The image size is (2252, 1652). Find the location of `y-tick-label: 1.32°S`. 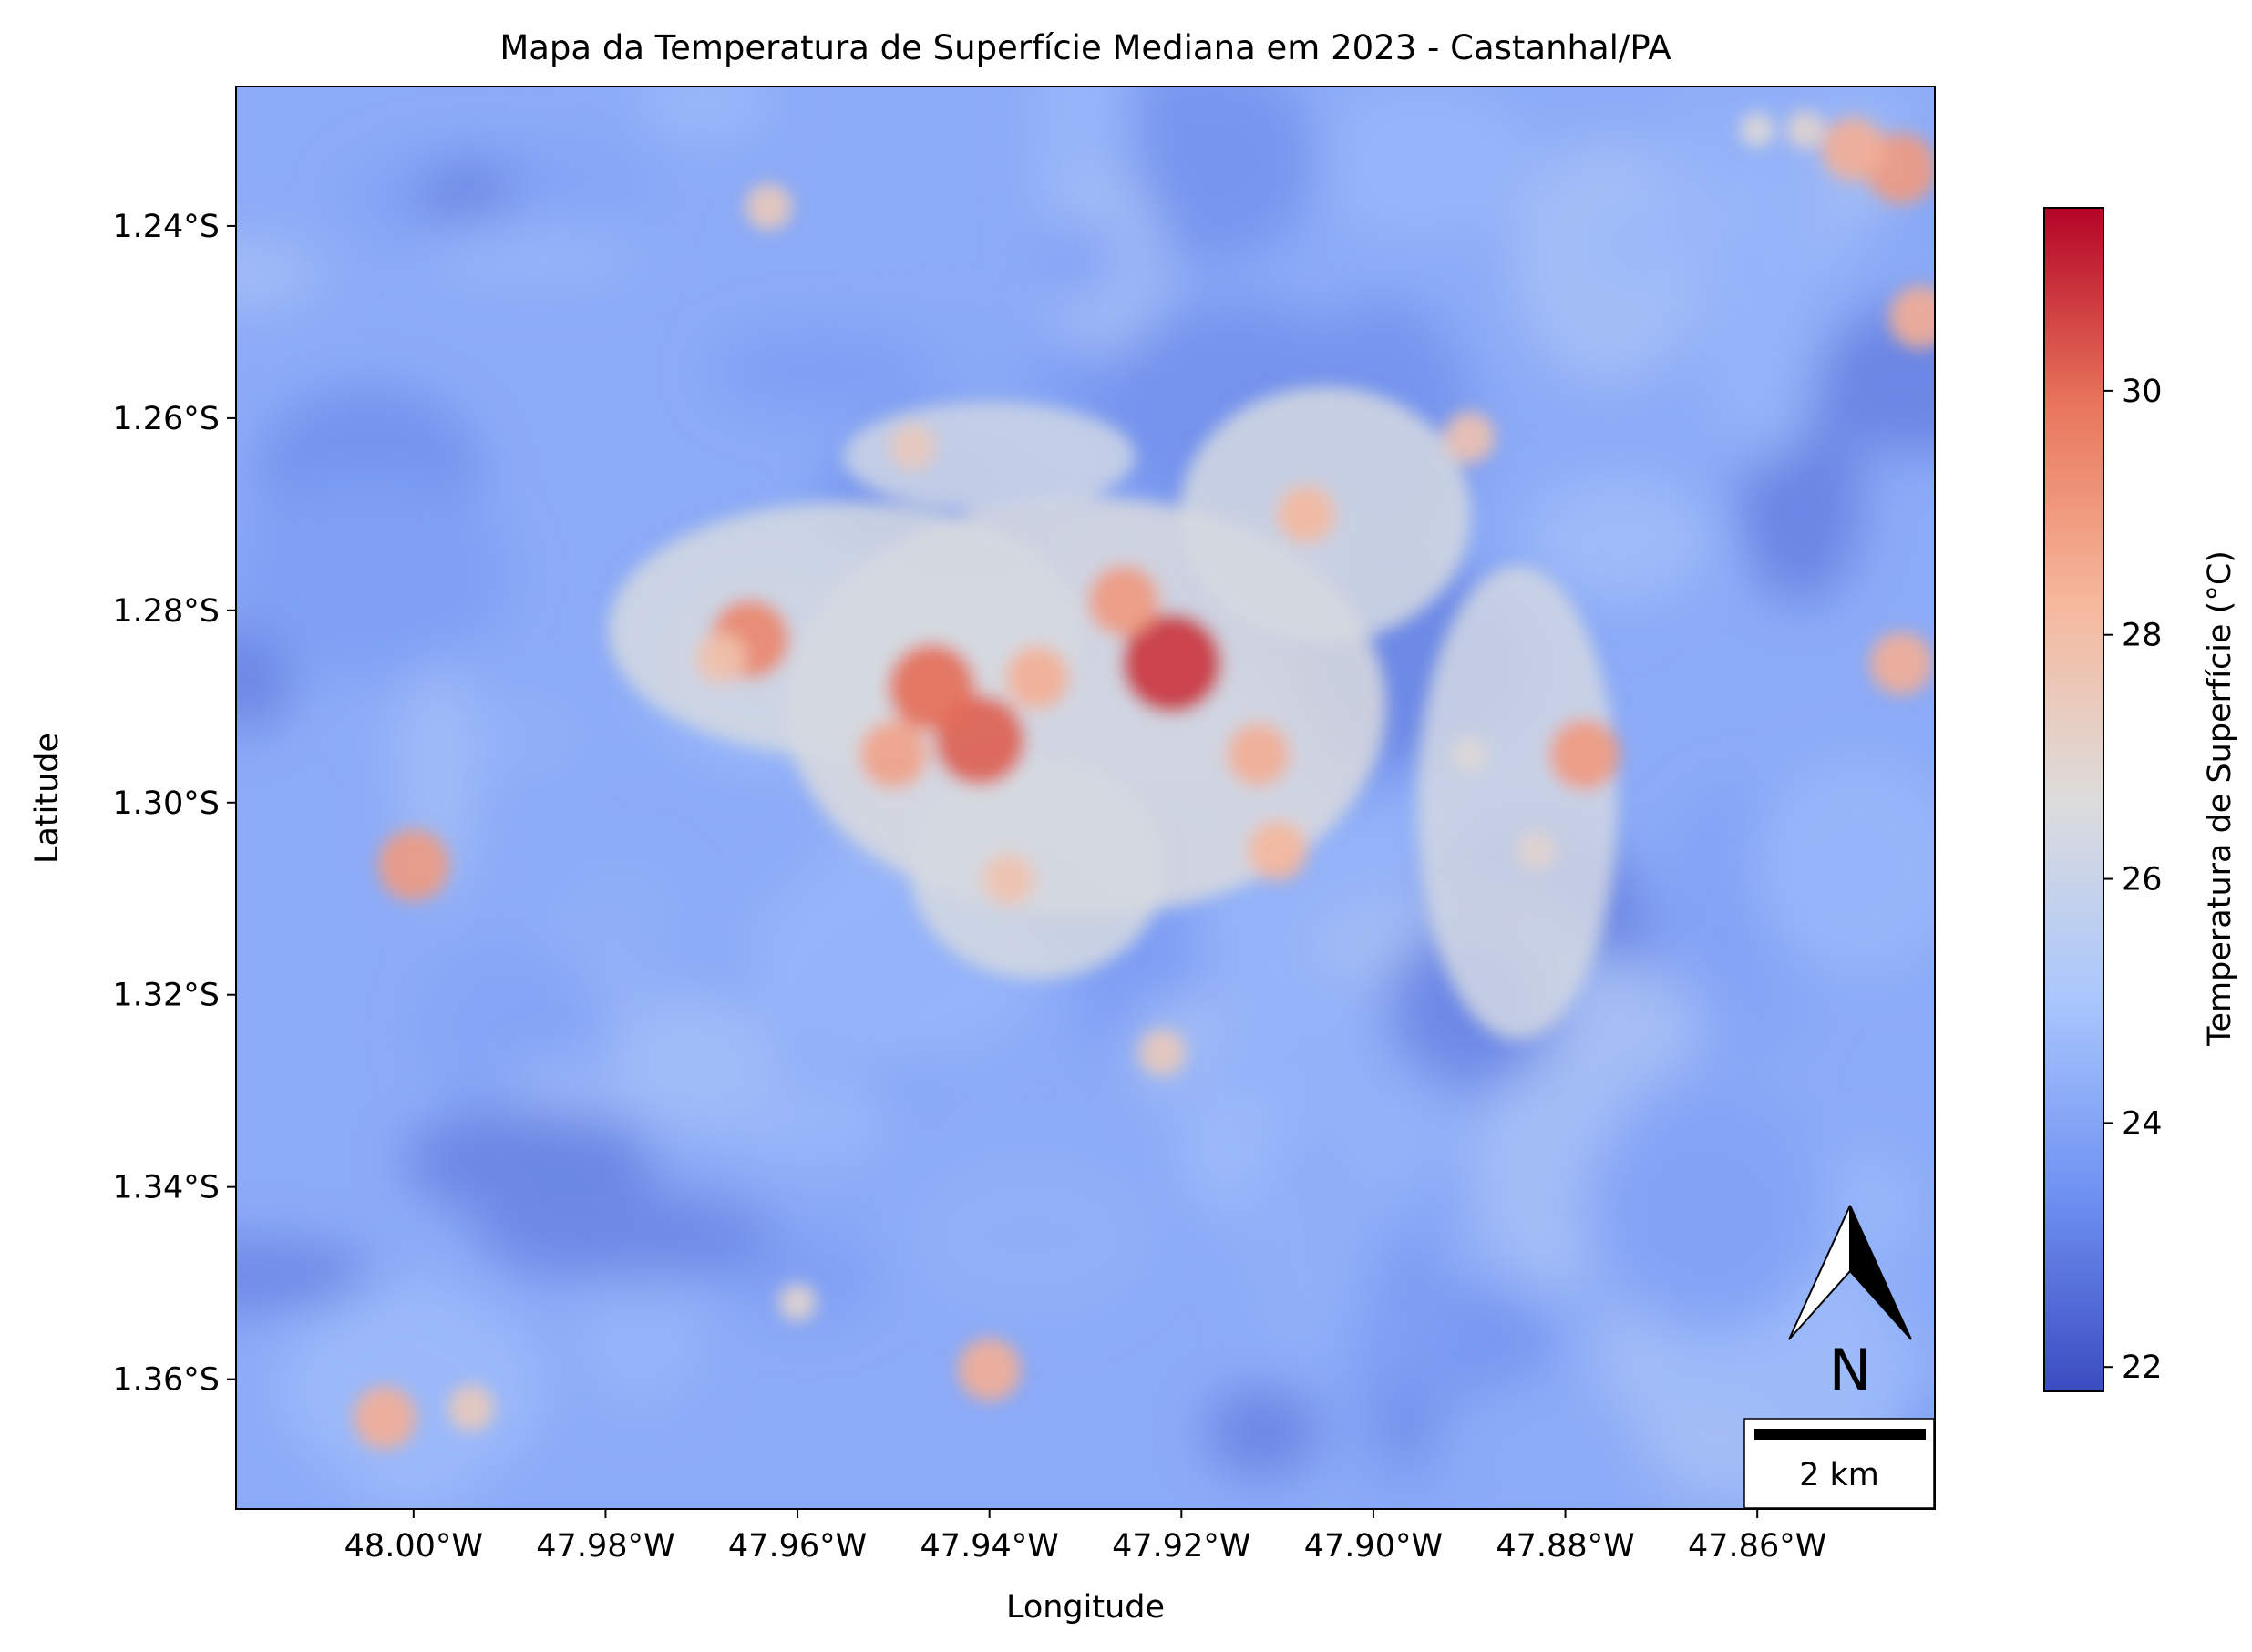

y-tick-label: 1.32°S is located at coordinates (166, 996).